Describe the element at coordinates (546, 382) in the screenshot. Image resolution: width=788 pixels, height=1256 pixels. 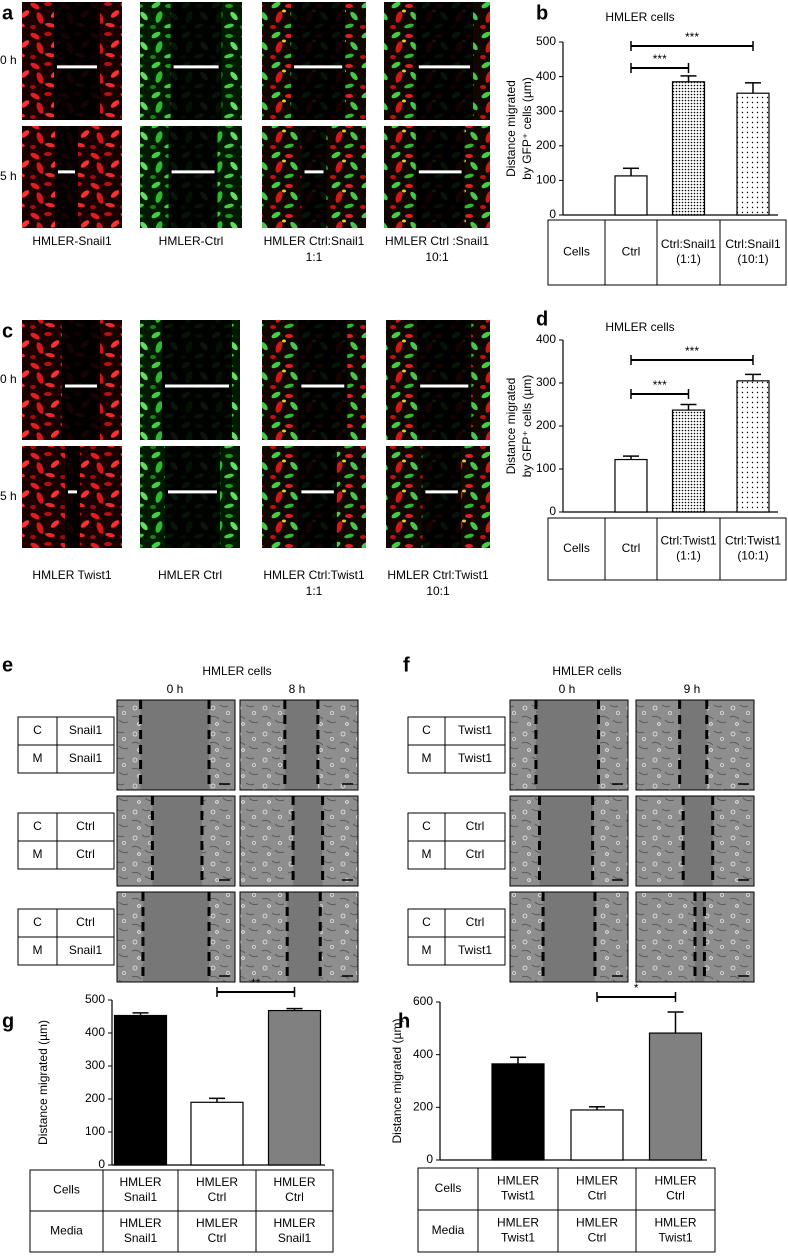
I see `y-tick-label: 300` at that location.